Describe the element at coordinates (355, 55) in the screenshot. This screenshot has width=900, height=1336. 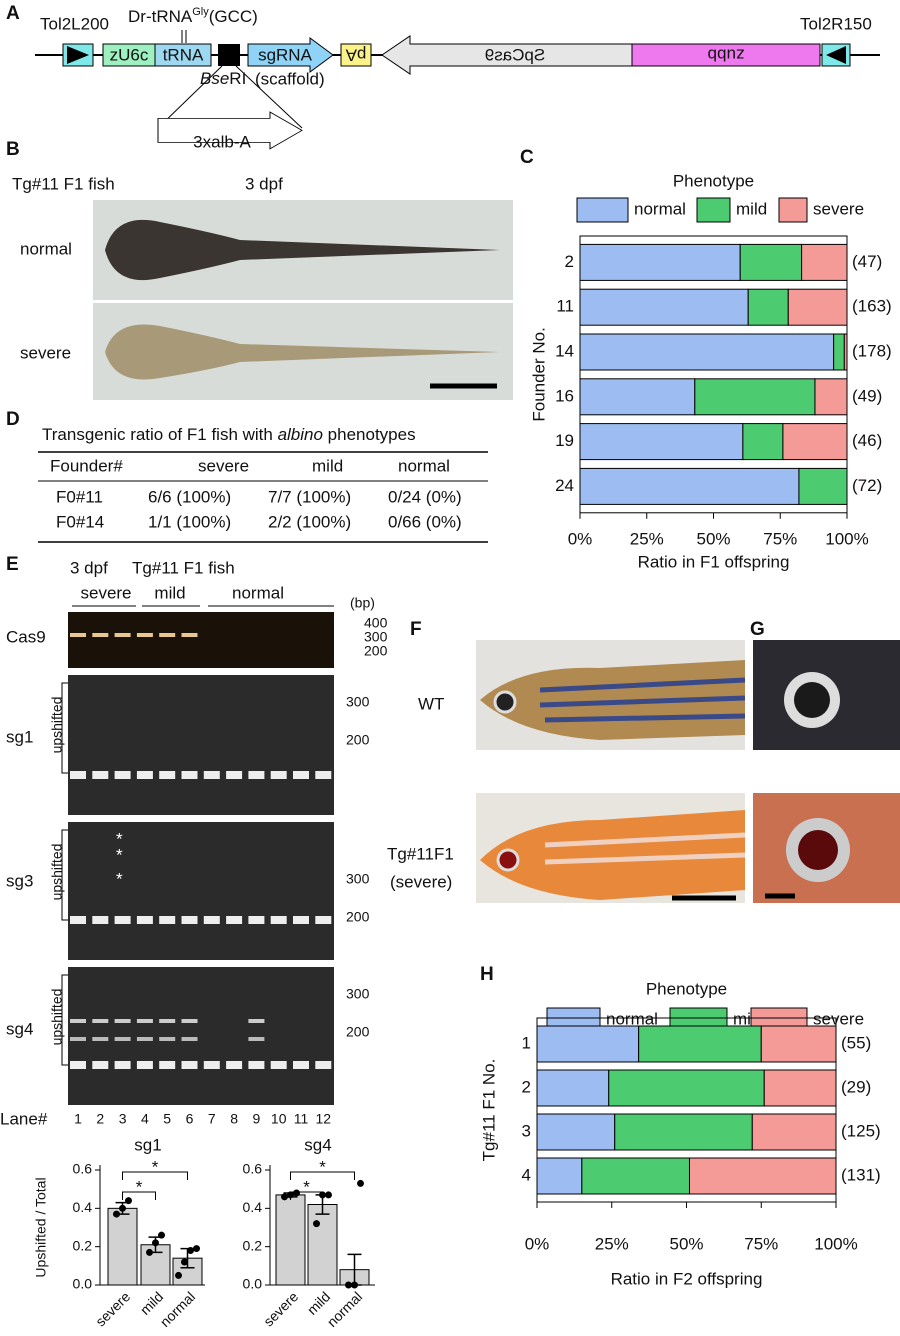
I see `label: pA` at that location.